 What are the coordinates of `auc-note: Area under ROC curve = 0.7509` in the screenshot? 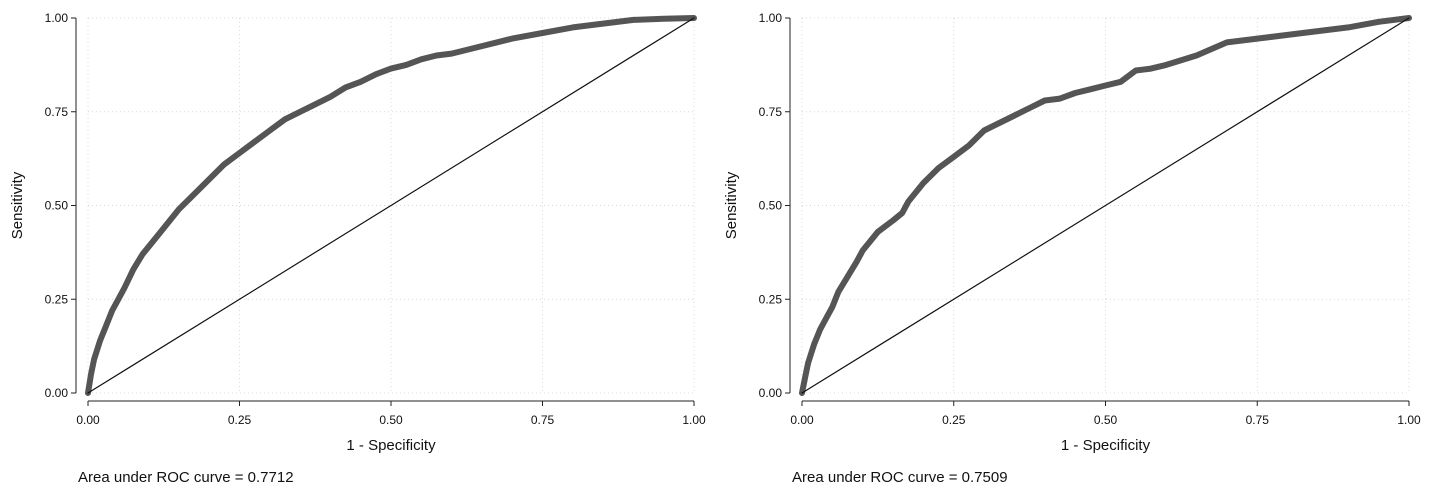 It's located at (900, 477).